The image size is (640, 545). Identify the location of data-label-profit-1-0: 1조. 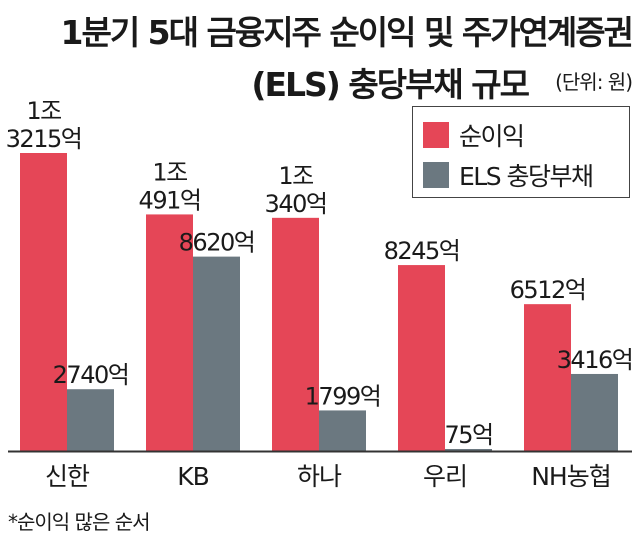
(169, 172).